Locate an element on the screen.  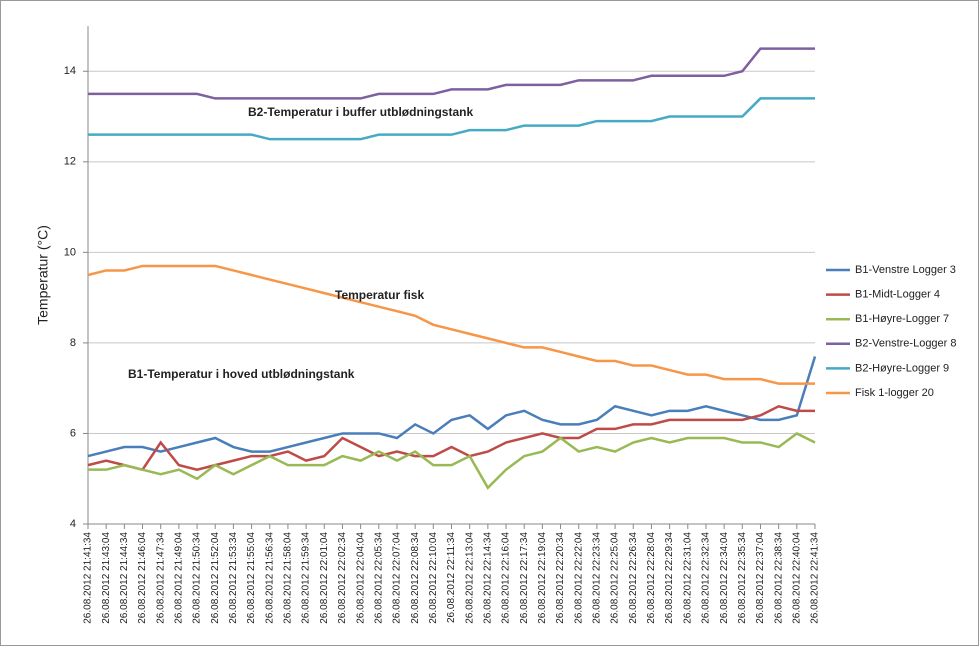
x-tick-label: 26.08.2012 22:14:34 is located at coordinates (487, 578).